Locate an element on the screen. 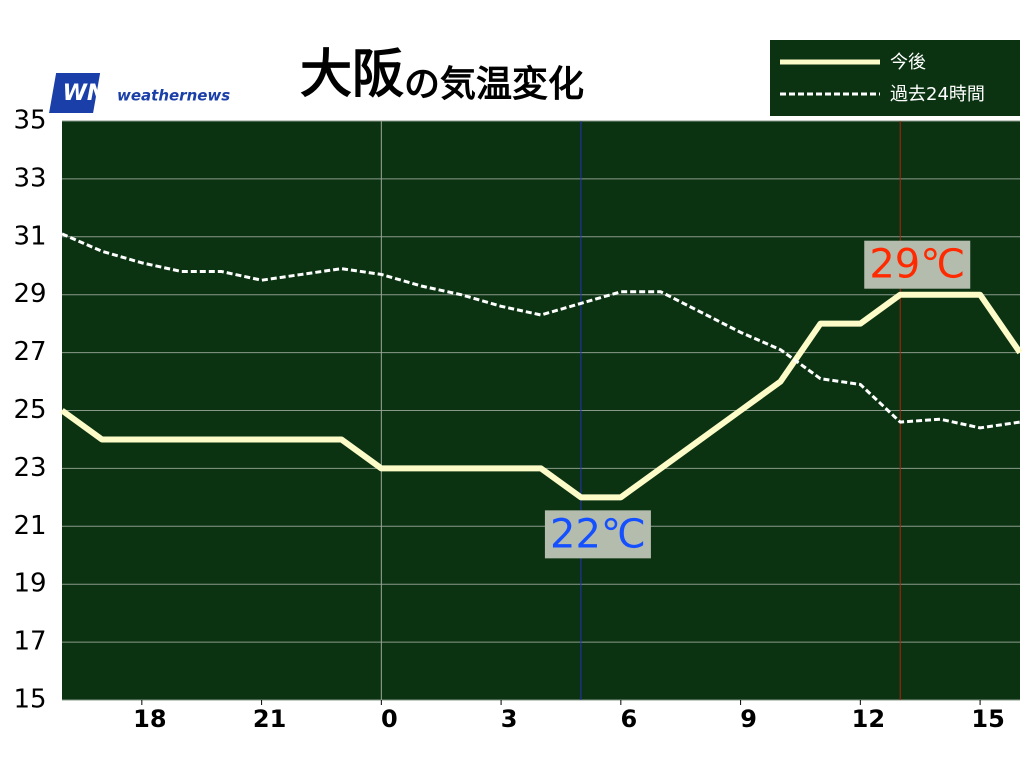 This screenshot has width=1024, height=768. y-tick-label: 31 is located at coordinates (29, 236).